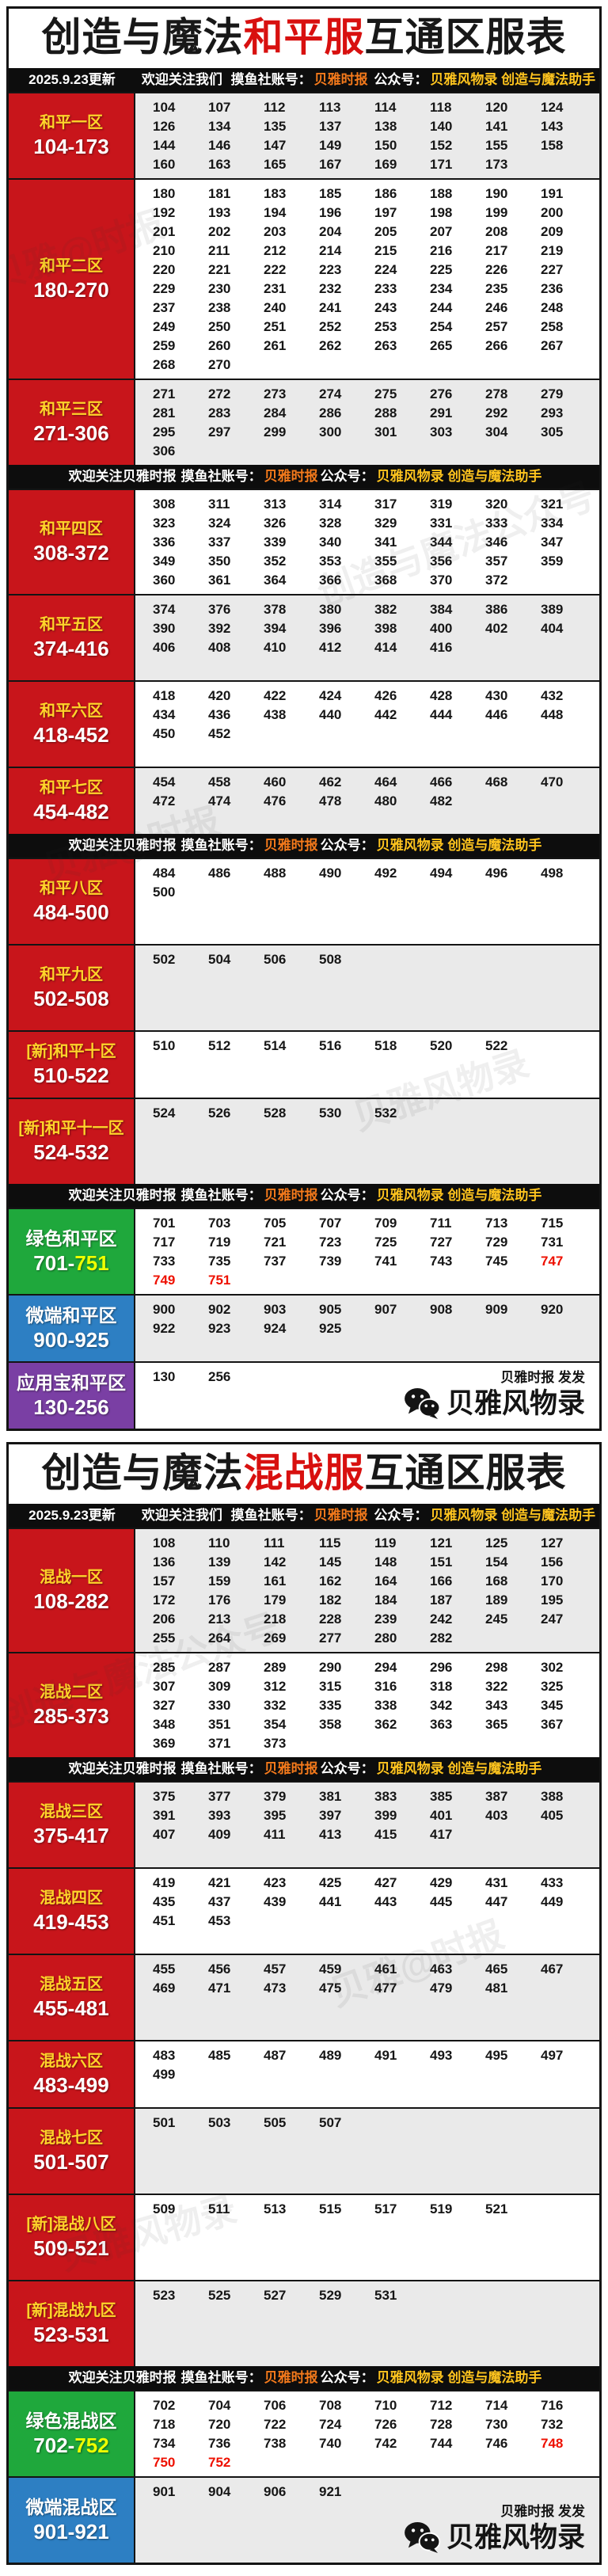 Image resolution: width=608 pixels, height=2576 pixels. Describe the element at coordinates (275, 542) in the screenshot. I see `server-number: 339` at that location.